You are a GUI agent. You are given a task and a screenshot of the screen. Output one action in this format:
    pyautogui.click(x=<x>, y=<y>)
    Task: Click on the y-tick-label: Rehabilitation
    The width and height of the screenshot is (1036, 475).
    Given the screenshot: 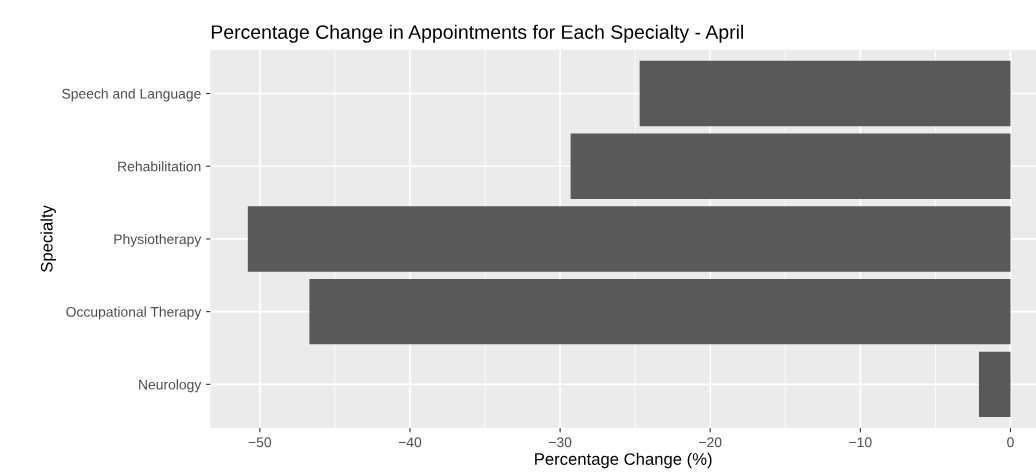 What is the action you would take?
    pyautogui.click(x=159, y=166)
    